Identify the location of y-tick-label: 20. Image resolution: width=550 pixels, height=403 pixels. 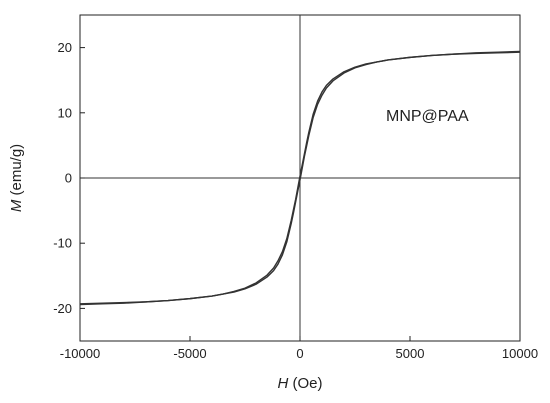
(65, 47).